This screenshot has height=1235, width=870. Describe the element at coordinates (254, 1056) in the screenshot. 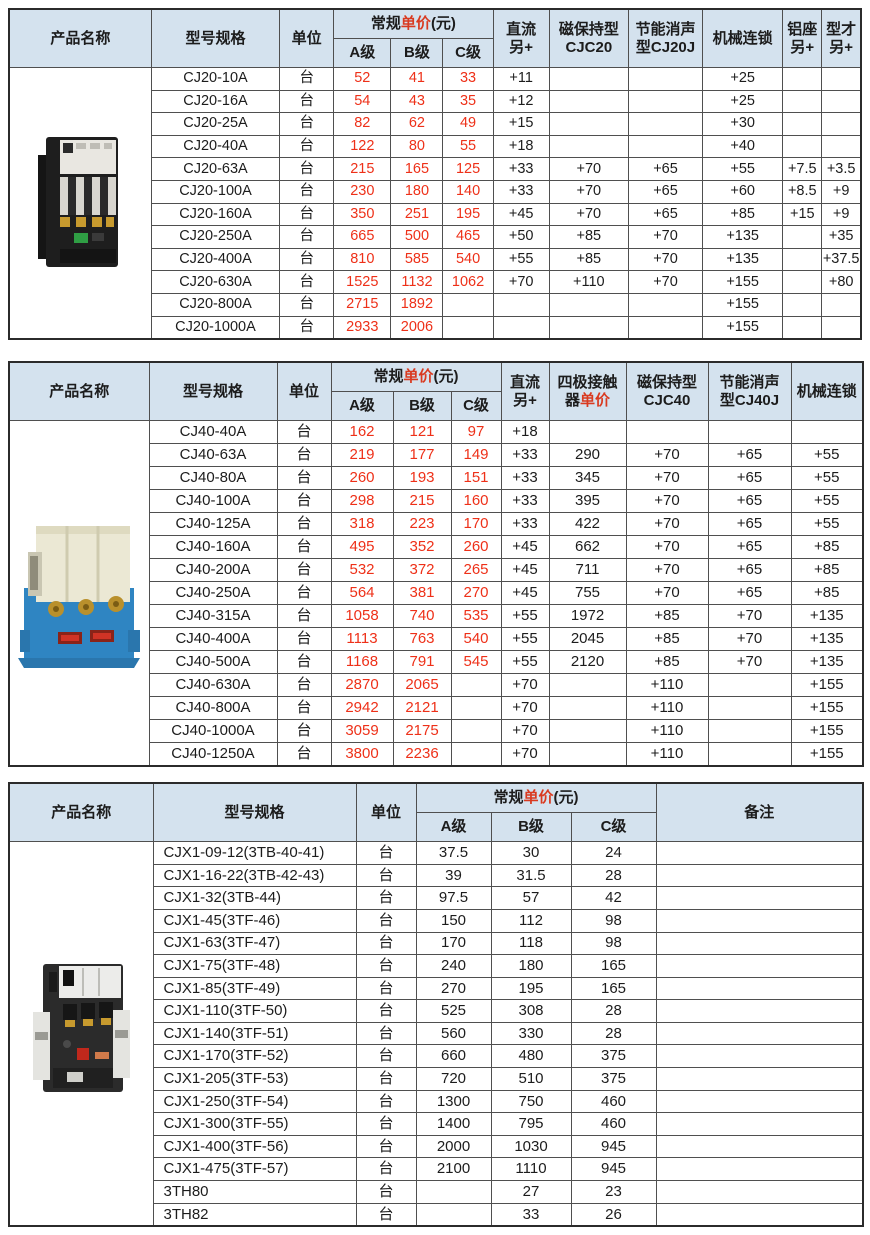

I see `model-cell: CJX1-170(3TF-52)` at that location.